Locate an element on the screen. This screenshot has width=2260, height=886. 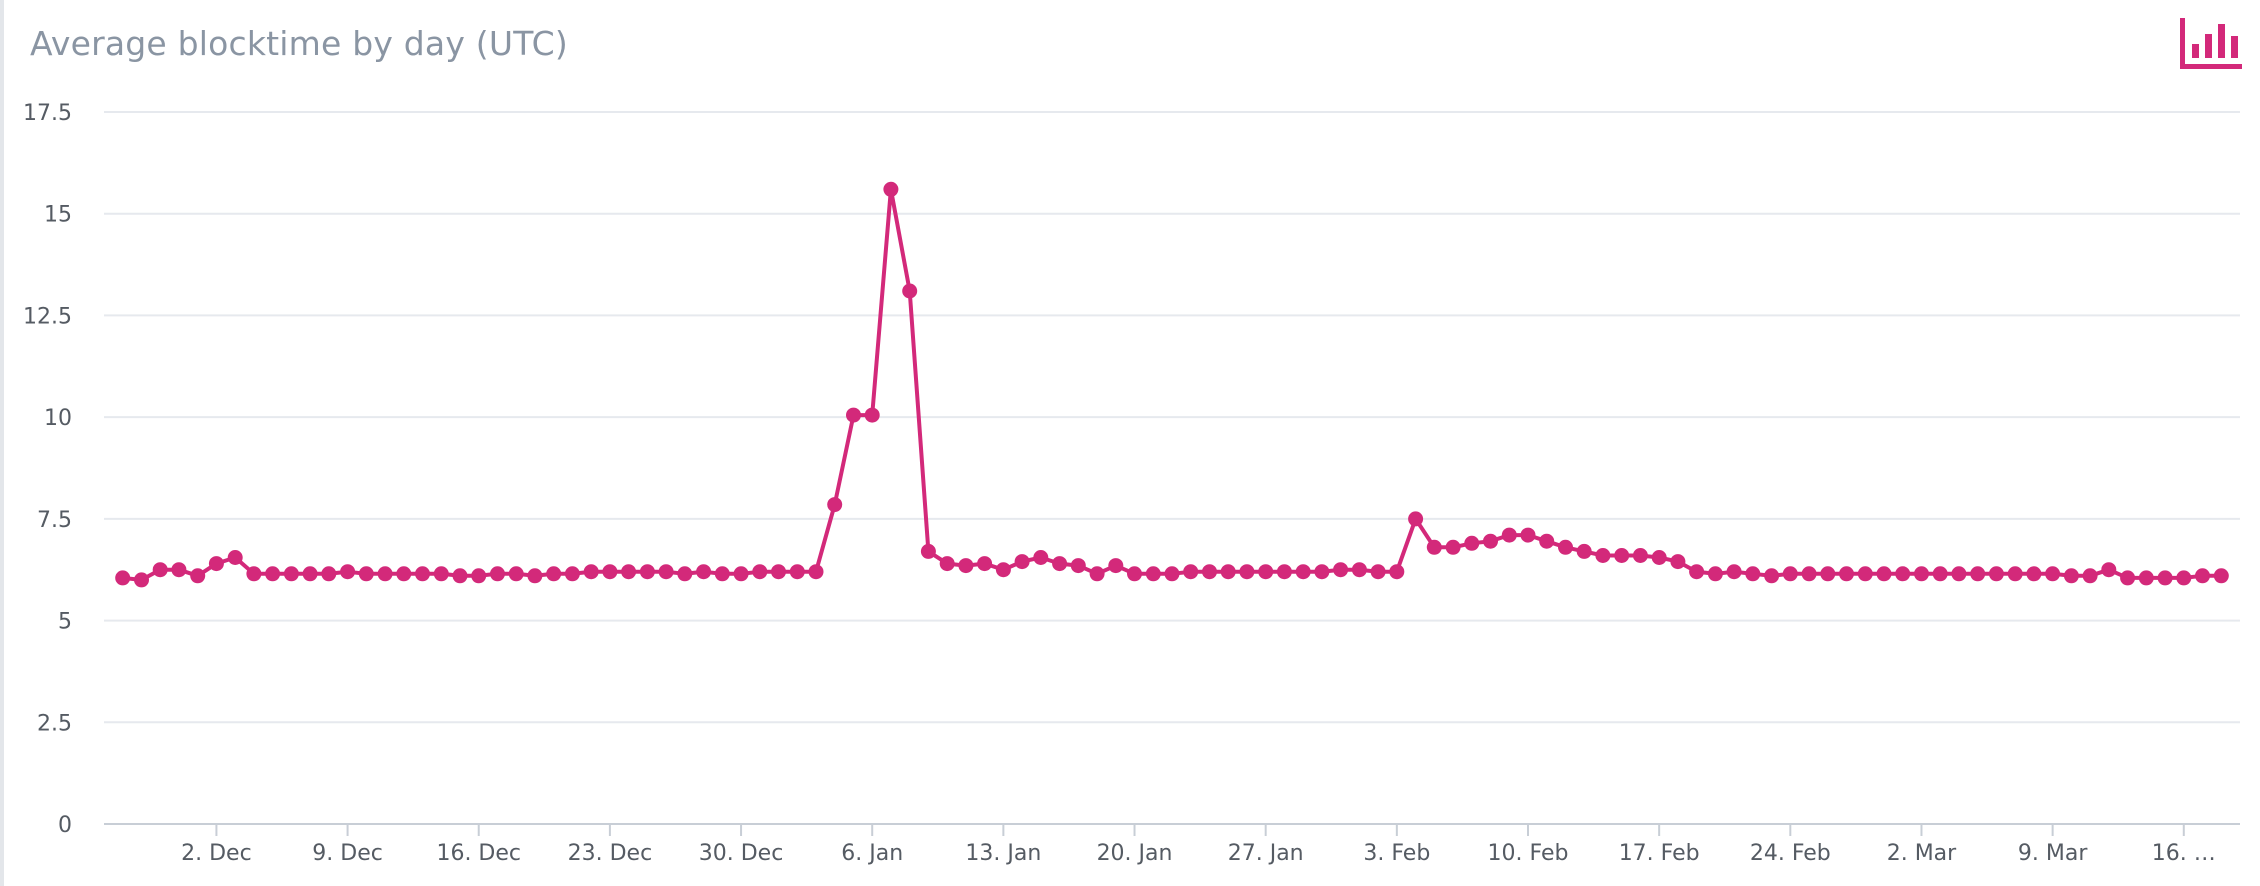
y-axis-labels: 0 2.5 5 7.5 10 12.5 15 17.5 is located at coordinates (47, 469).